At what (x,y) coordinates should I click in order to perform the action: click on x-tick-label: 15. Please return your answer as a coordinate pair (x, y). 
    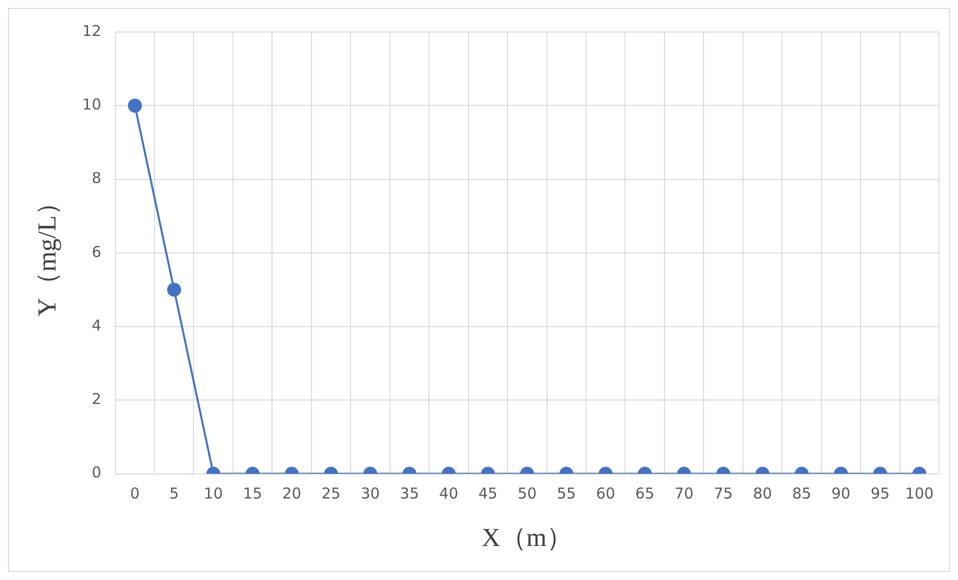
    Looking at the image, I should click on (252, 493).